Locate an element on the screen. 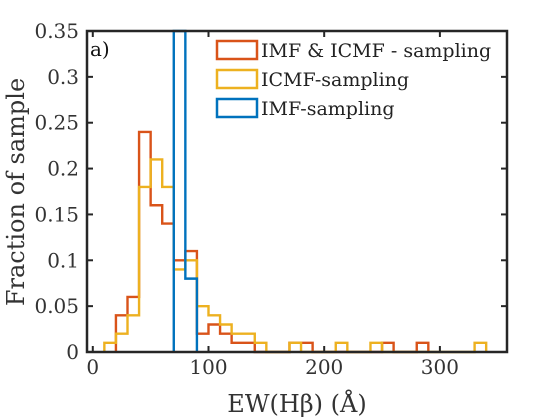 Image resolution: width=560 pixels, height=420 pixels. legend-label-2: ICMF-sampling is located at coordinates (335, 80).